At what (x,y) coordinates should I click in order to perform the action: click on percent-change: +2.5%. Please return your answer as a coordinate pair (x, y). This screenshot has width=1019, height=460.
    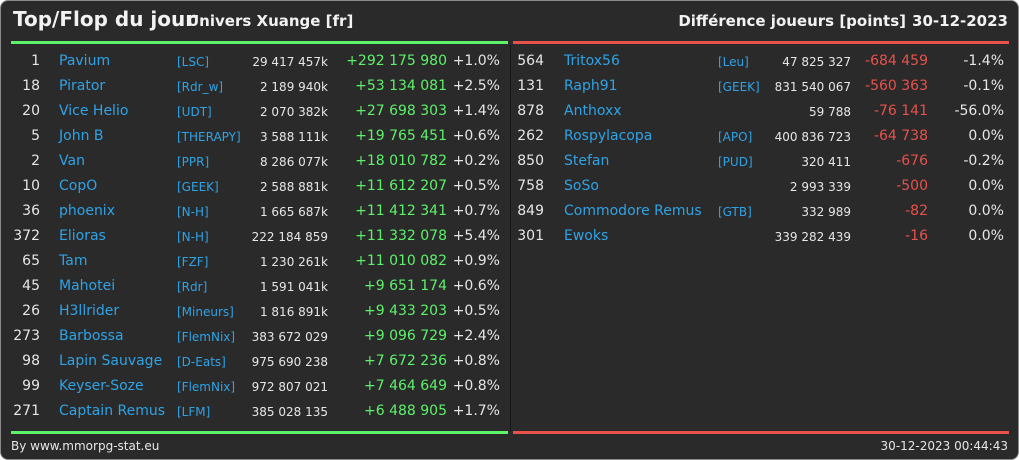
    Looking at the image, I should click on (476, 86).